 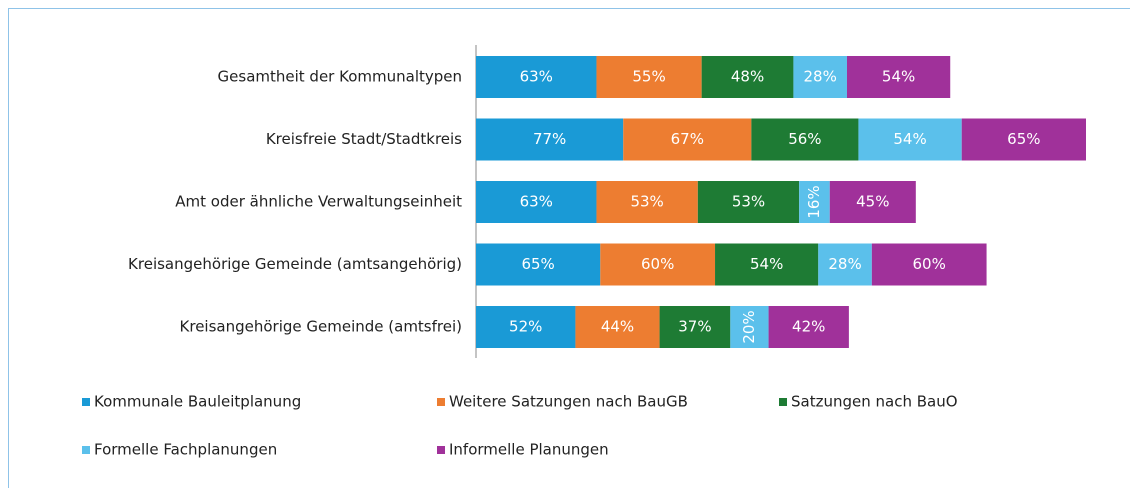 What do you see at coordinates (185, 450) in the screenshot?
I see `legend-label: Formelle Fachplanungen` at bounding box center [185, 450].